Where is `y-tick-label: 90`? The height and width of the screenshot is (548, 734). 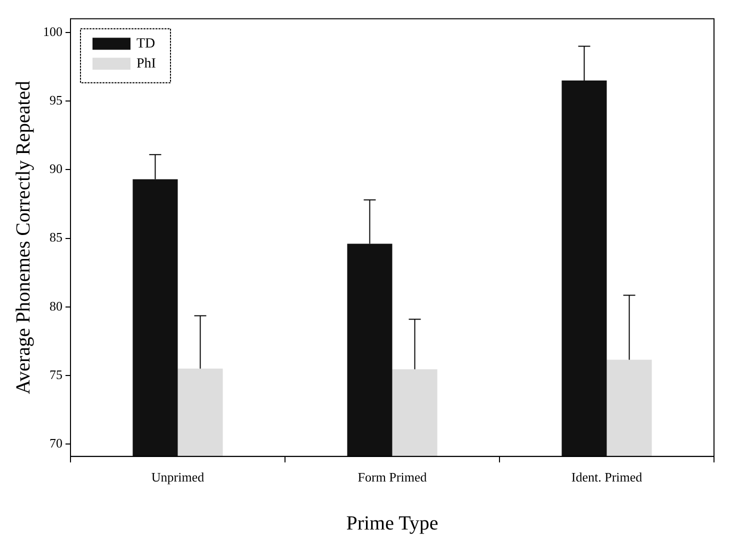 y-tick-label: 90 is located at coordinates (56, 168).